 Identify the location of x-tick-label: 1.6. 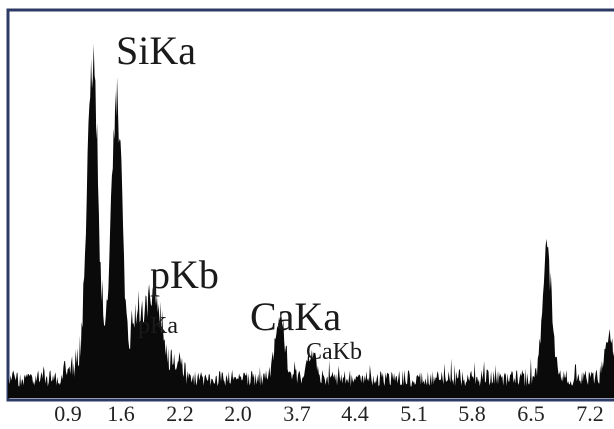
(121, 413).